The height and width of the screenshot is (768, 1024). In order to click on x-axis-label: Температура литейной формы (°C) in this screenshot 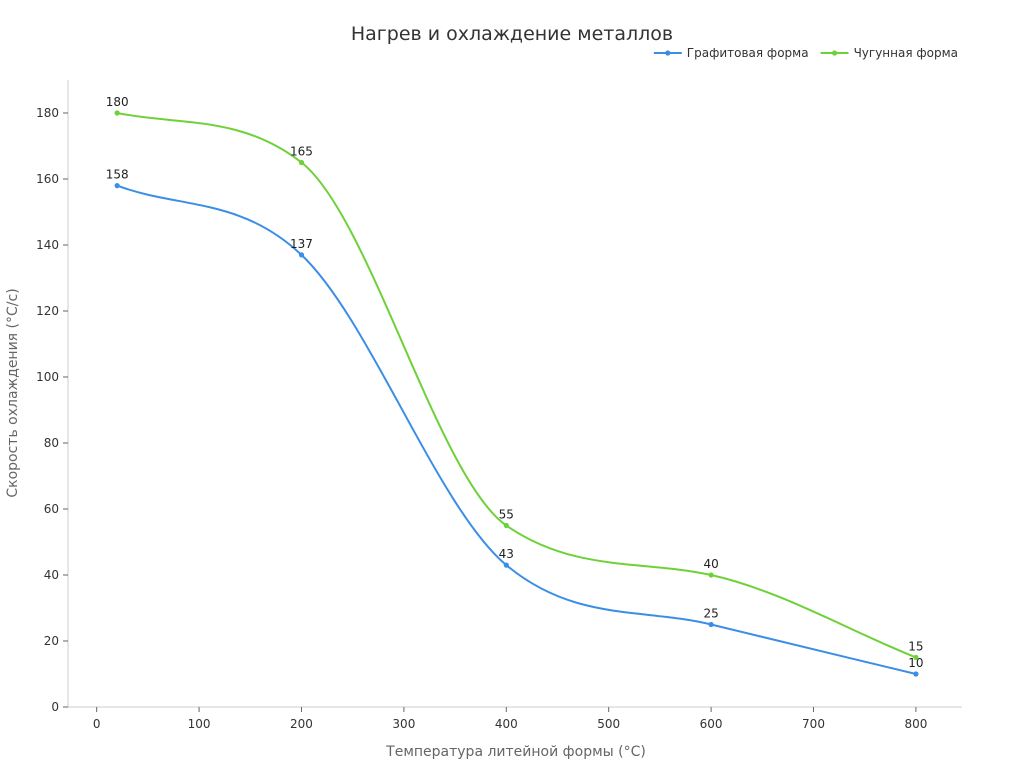, I will do `click(515, 752)`.